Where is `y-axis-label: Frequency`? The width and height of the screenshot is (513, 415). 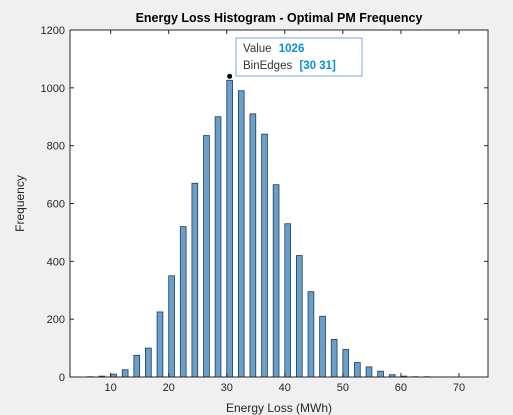 y-axis-label: Frequency is located at coordinates (20, 203).